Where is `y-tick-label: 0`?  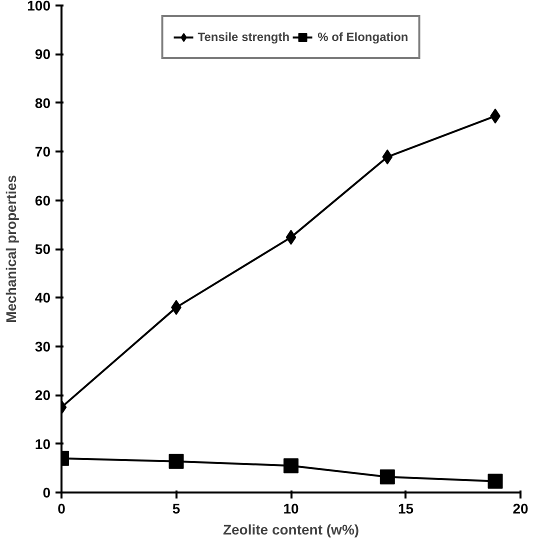
y-tick-label: 0 is located at coordinates (46, 492).